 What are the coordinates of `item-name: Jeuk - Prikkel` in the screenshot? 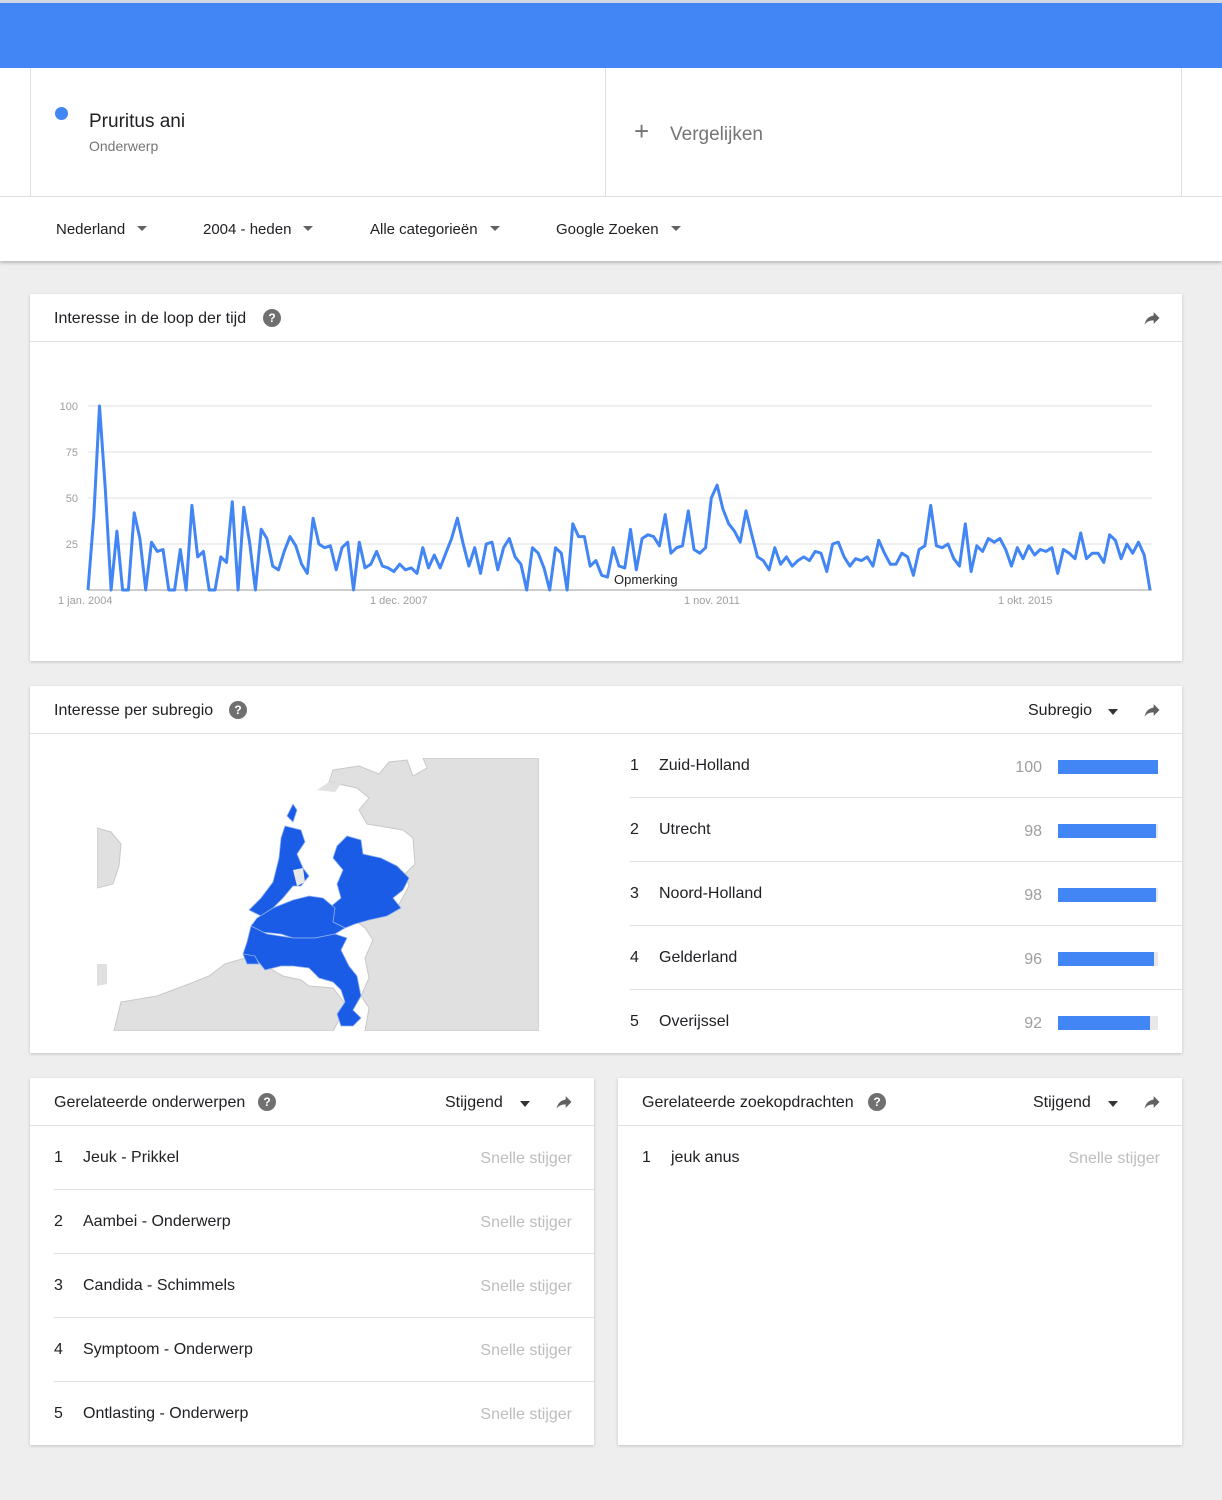 It's located at (131, 1157).